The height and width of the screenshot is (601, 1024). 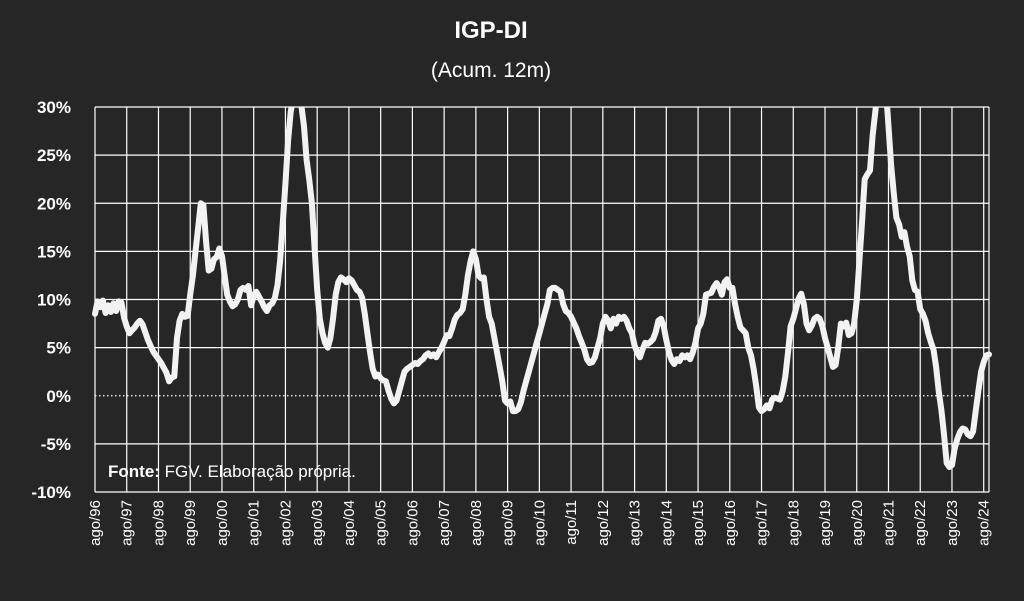 What do you see at coordinates (54, 203) in the screenshot?
I see `y-tick-label: 20%` at bounding box center [54, 203].